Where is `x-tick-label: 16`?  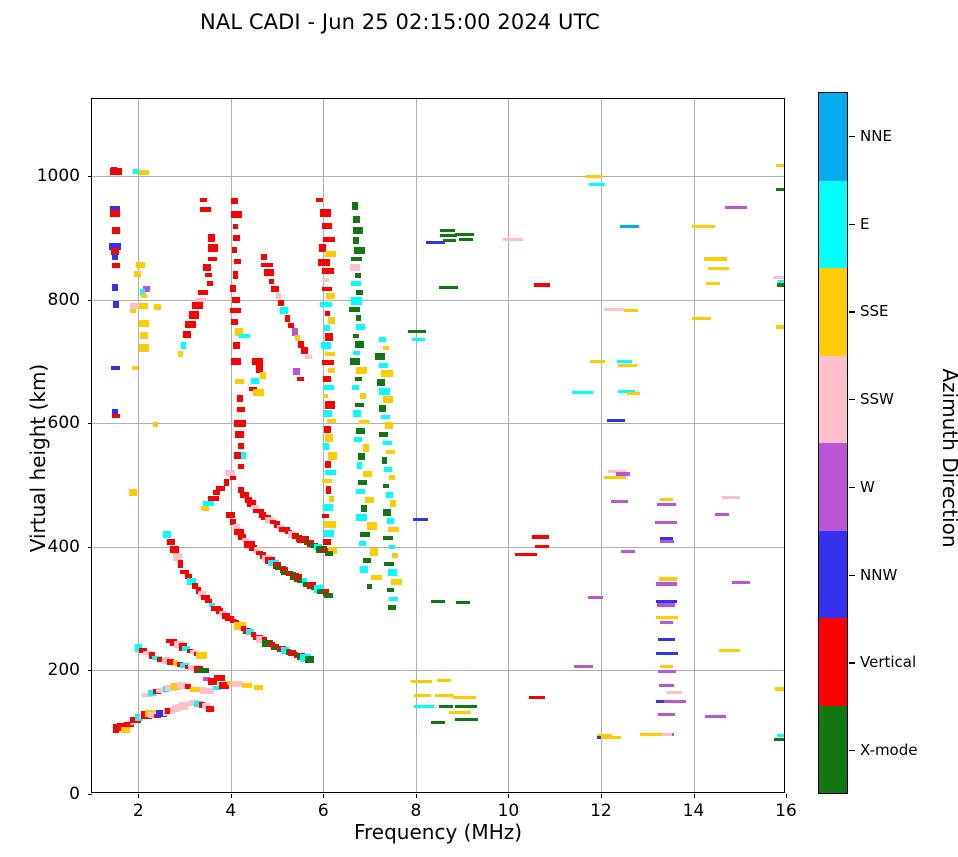
x-tick-label: 16 is located at coordinates (786, 811).